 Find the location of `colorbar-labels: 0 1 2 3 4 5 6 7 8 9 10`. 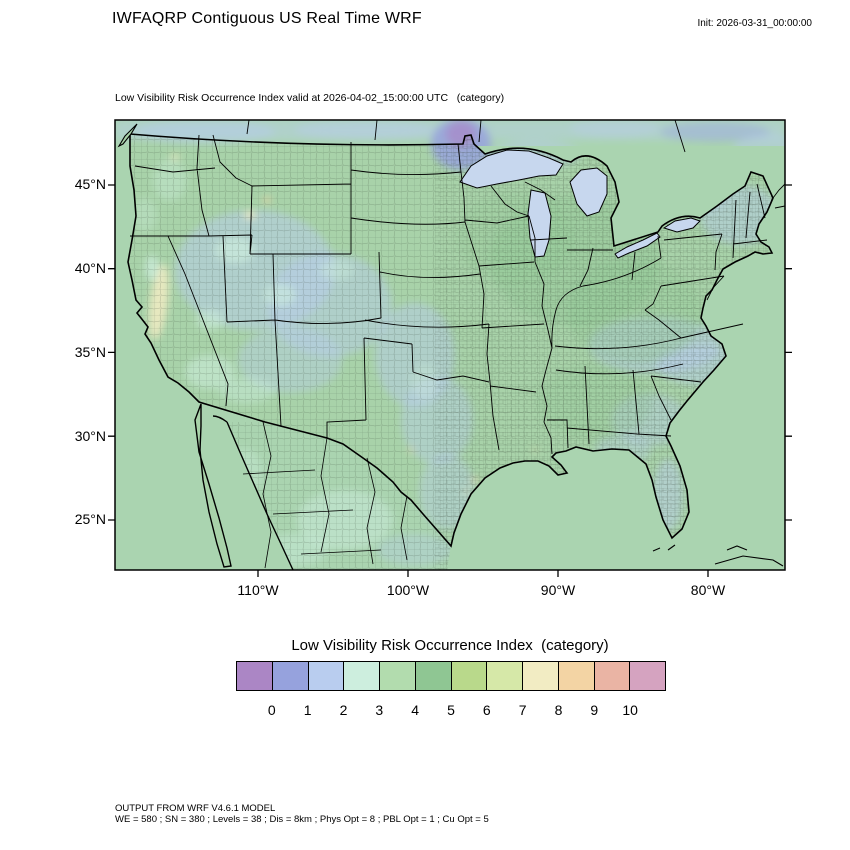

colorbar-labels: 0 1 2 3 4 5 6 7 8 9 10 is located at coordinates (451, 712).